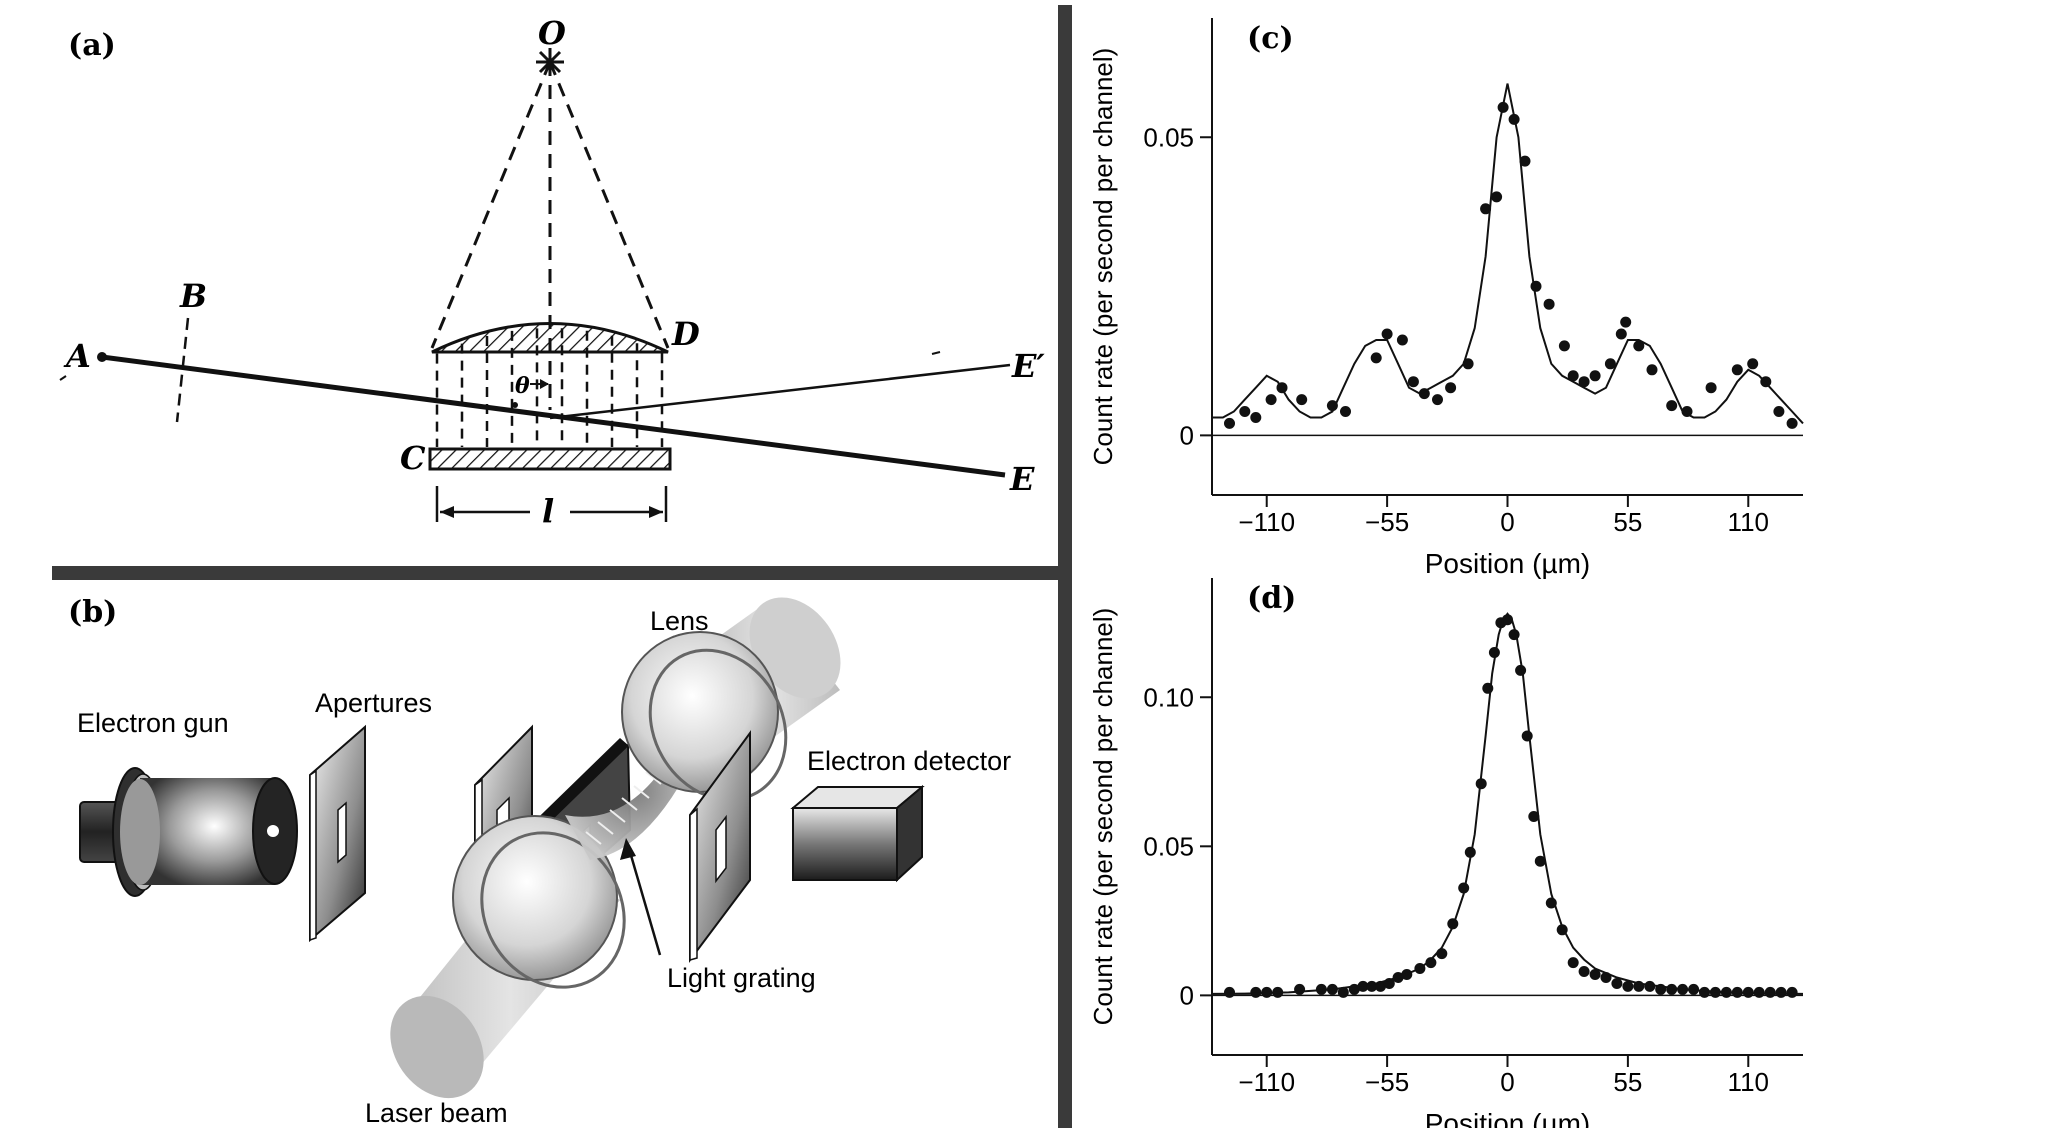 The height and width of the screenshot is (1133, 2051). What do you see at coordinates (539, 902) in the screenshot?
I see `lower-lens-icon` at bounding box center [539, 902].